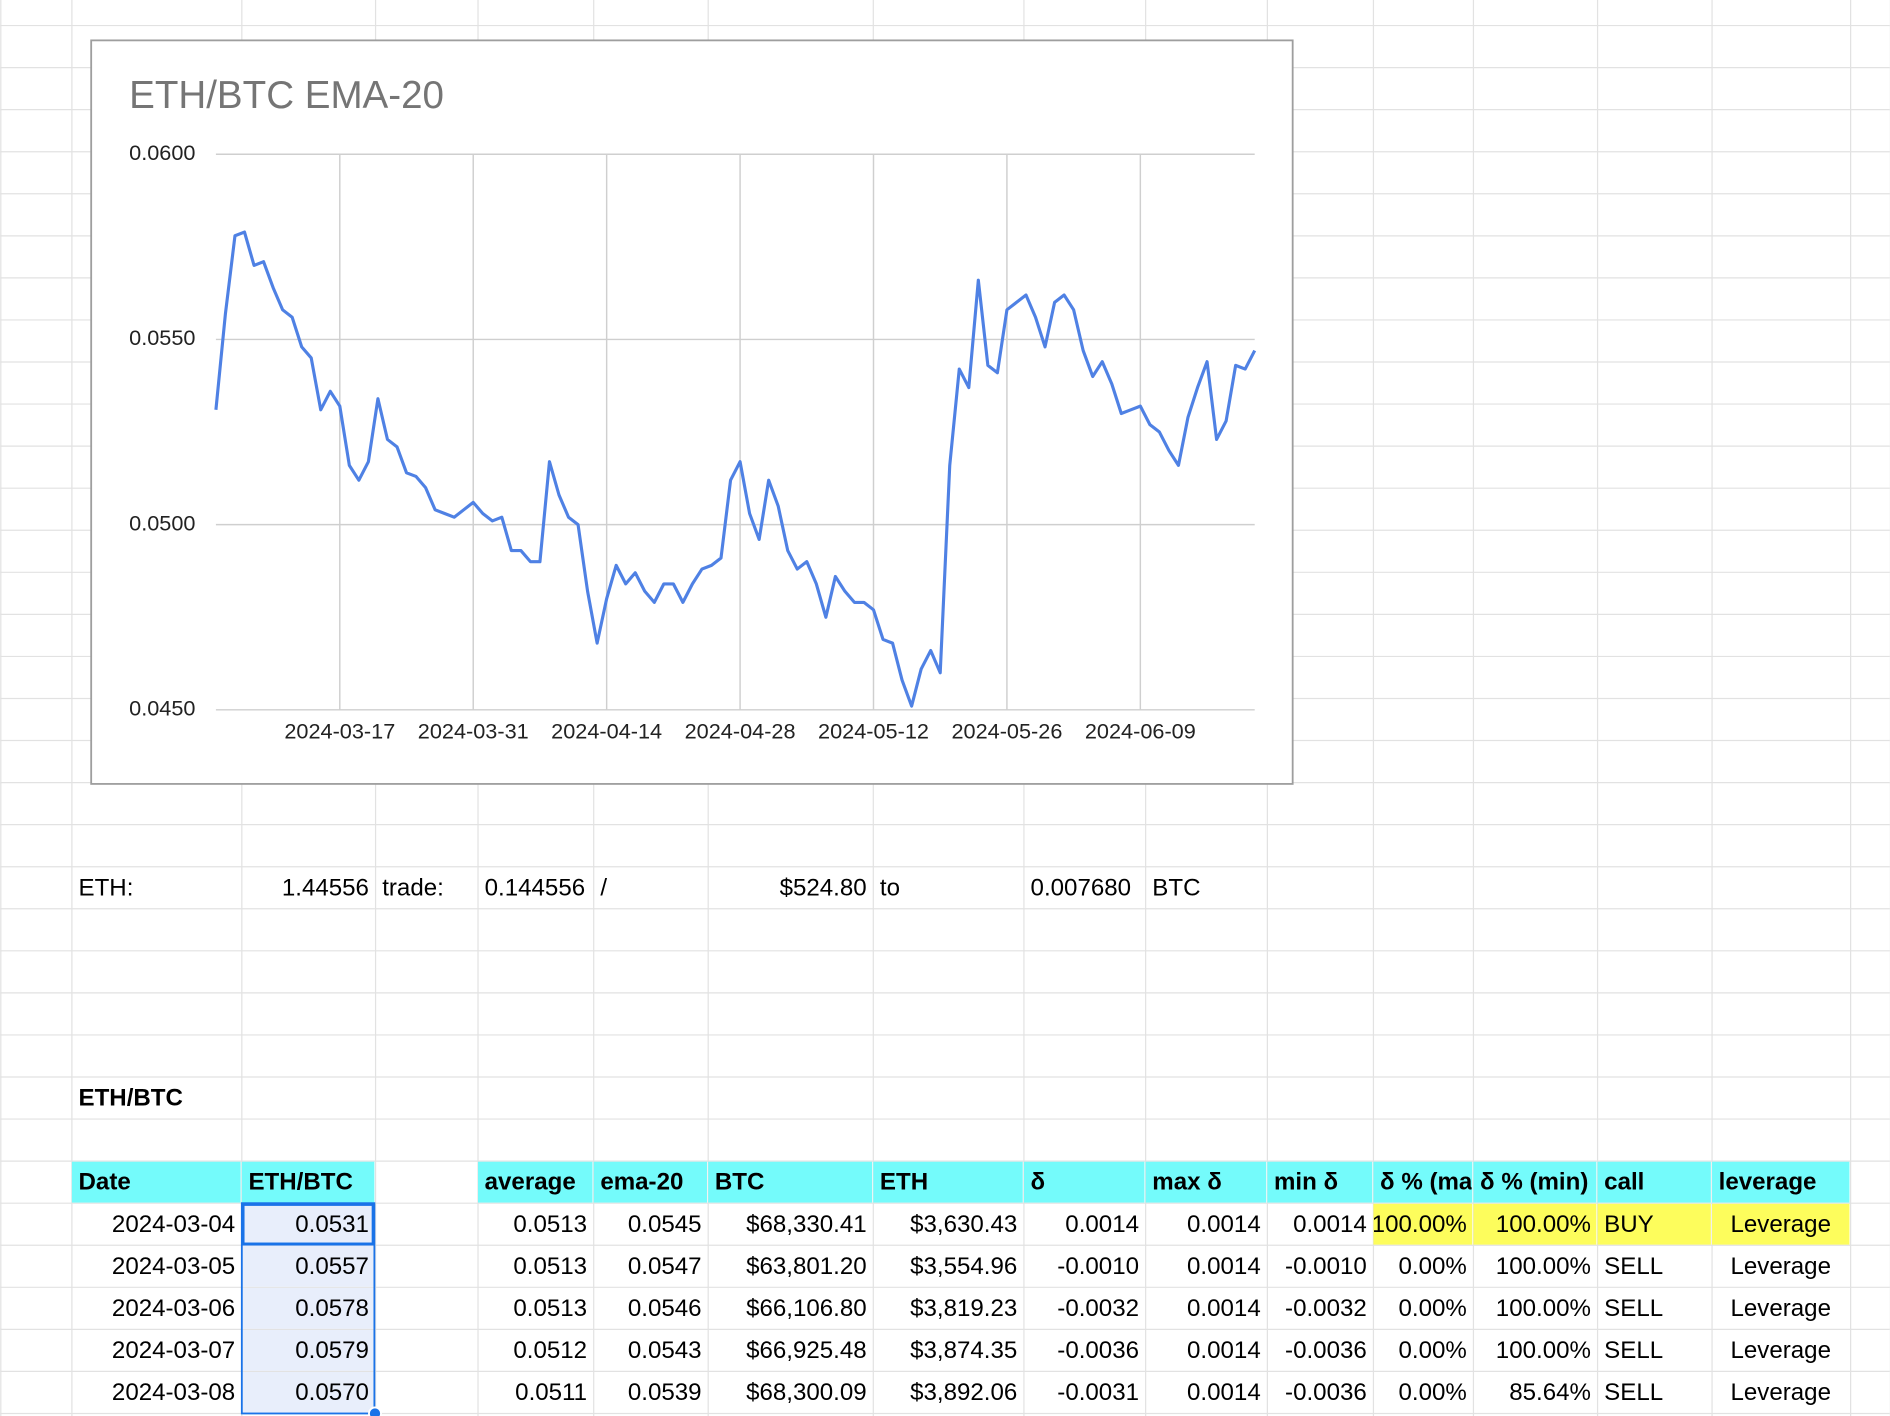 This screenshot has height=1416, width=1890. I want to click on table-header: δ % (min), so click(1534, 1182).